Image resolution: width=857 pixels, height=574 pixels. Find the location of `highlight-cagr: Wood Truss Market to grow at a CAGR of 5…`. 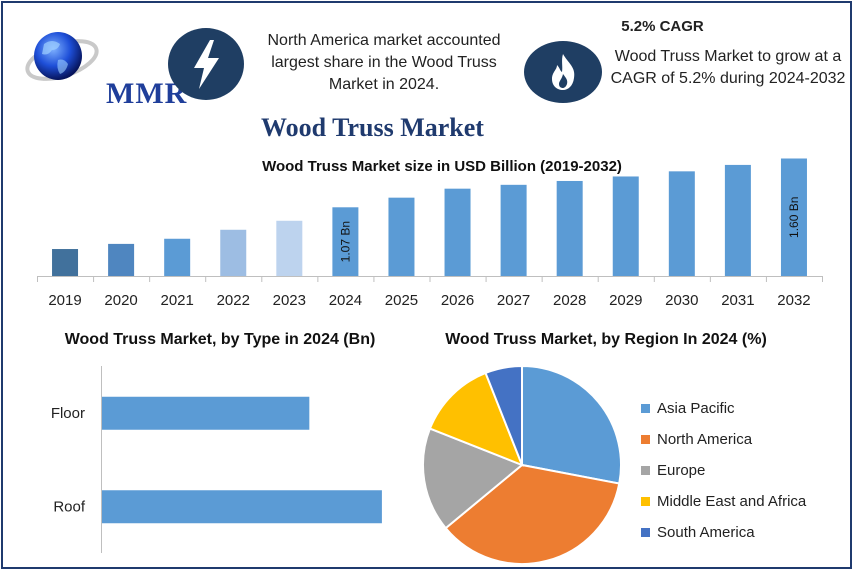

highlight-cagr: Wood Truss Market to grow at a CAGR of 5… is located at coordinates (728, 67).